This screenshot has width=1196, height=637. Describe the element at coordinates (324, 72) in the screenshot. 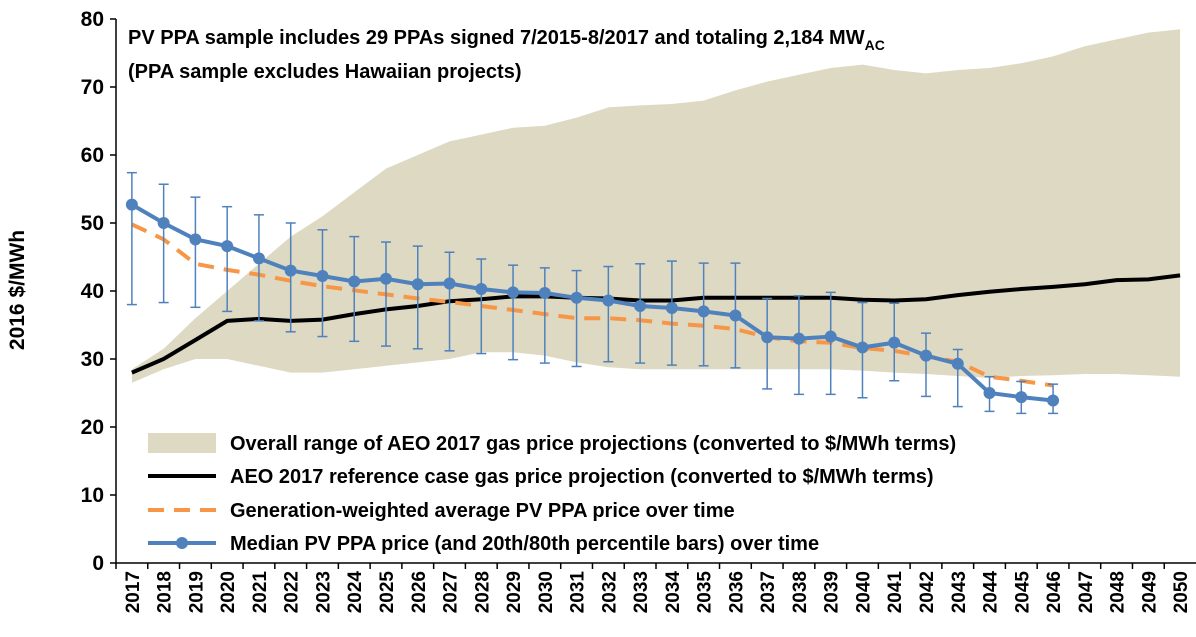

I see `annotation-line2: (PPA sample excludes Hawaiian projects)` at that location.